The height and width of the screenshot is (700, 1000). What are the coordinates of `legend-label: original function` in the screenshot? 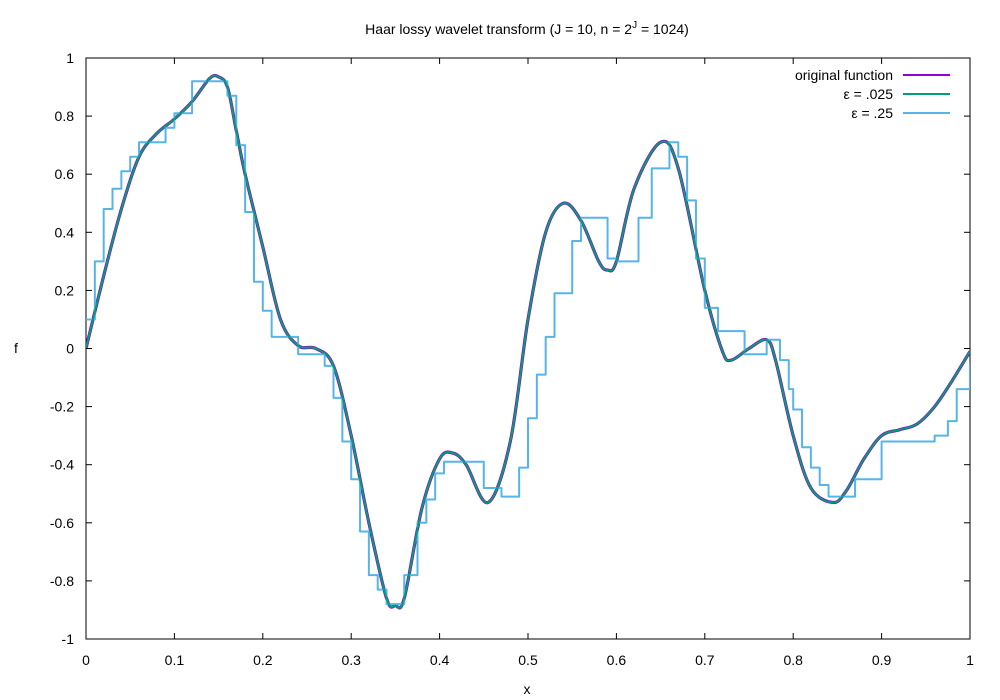 It's located at (844, 75).